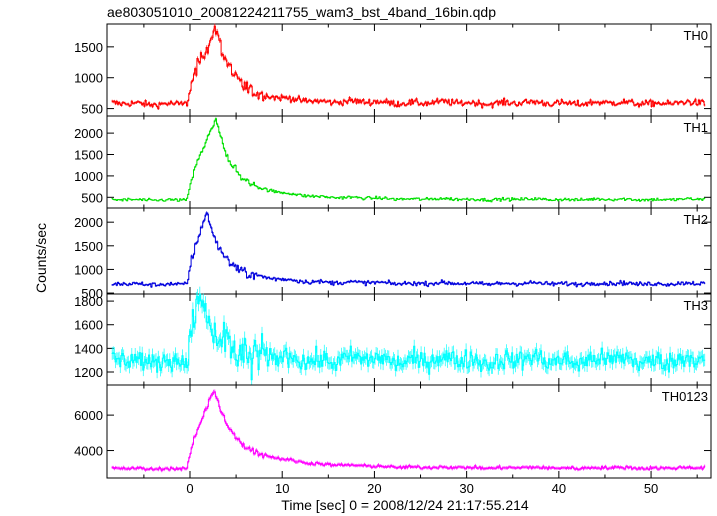  Describe the element at coordinates (374, 488) in the screenshot. I see `x-tick-label: 20` at that location.